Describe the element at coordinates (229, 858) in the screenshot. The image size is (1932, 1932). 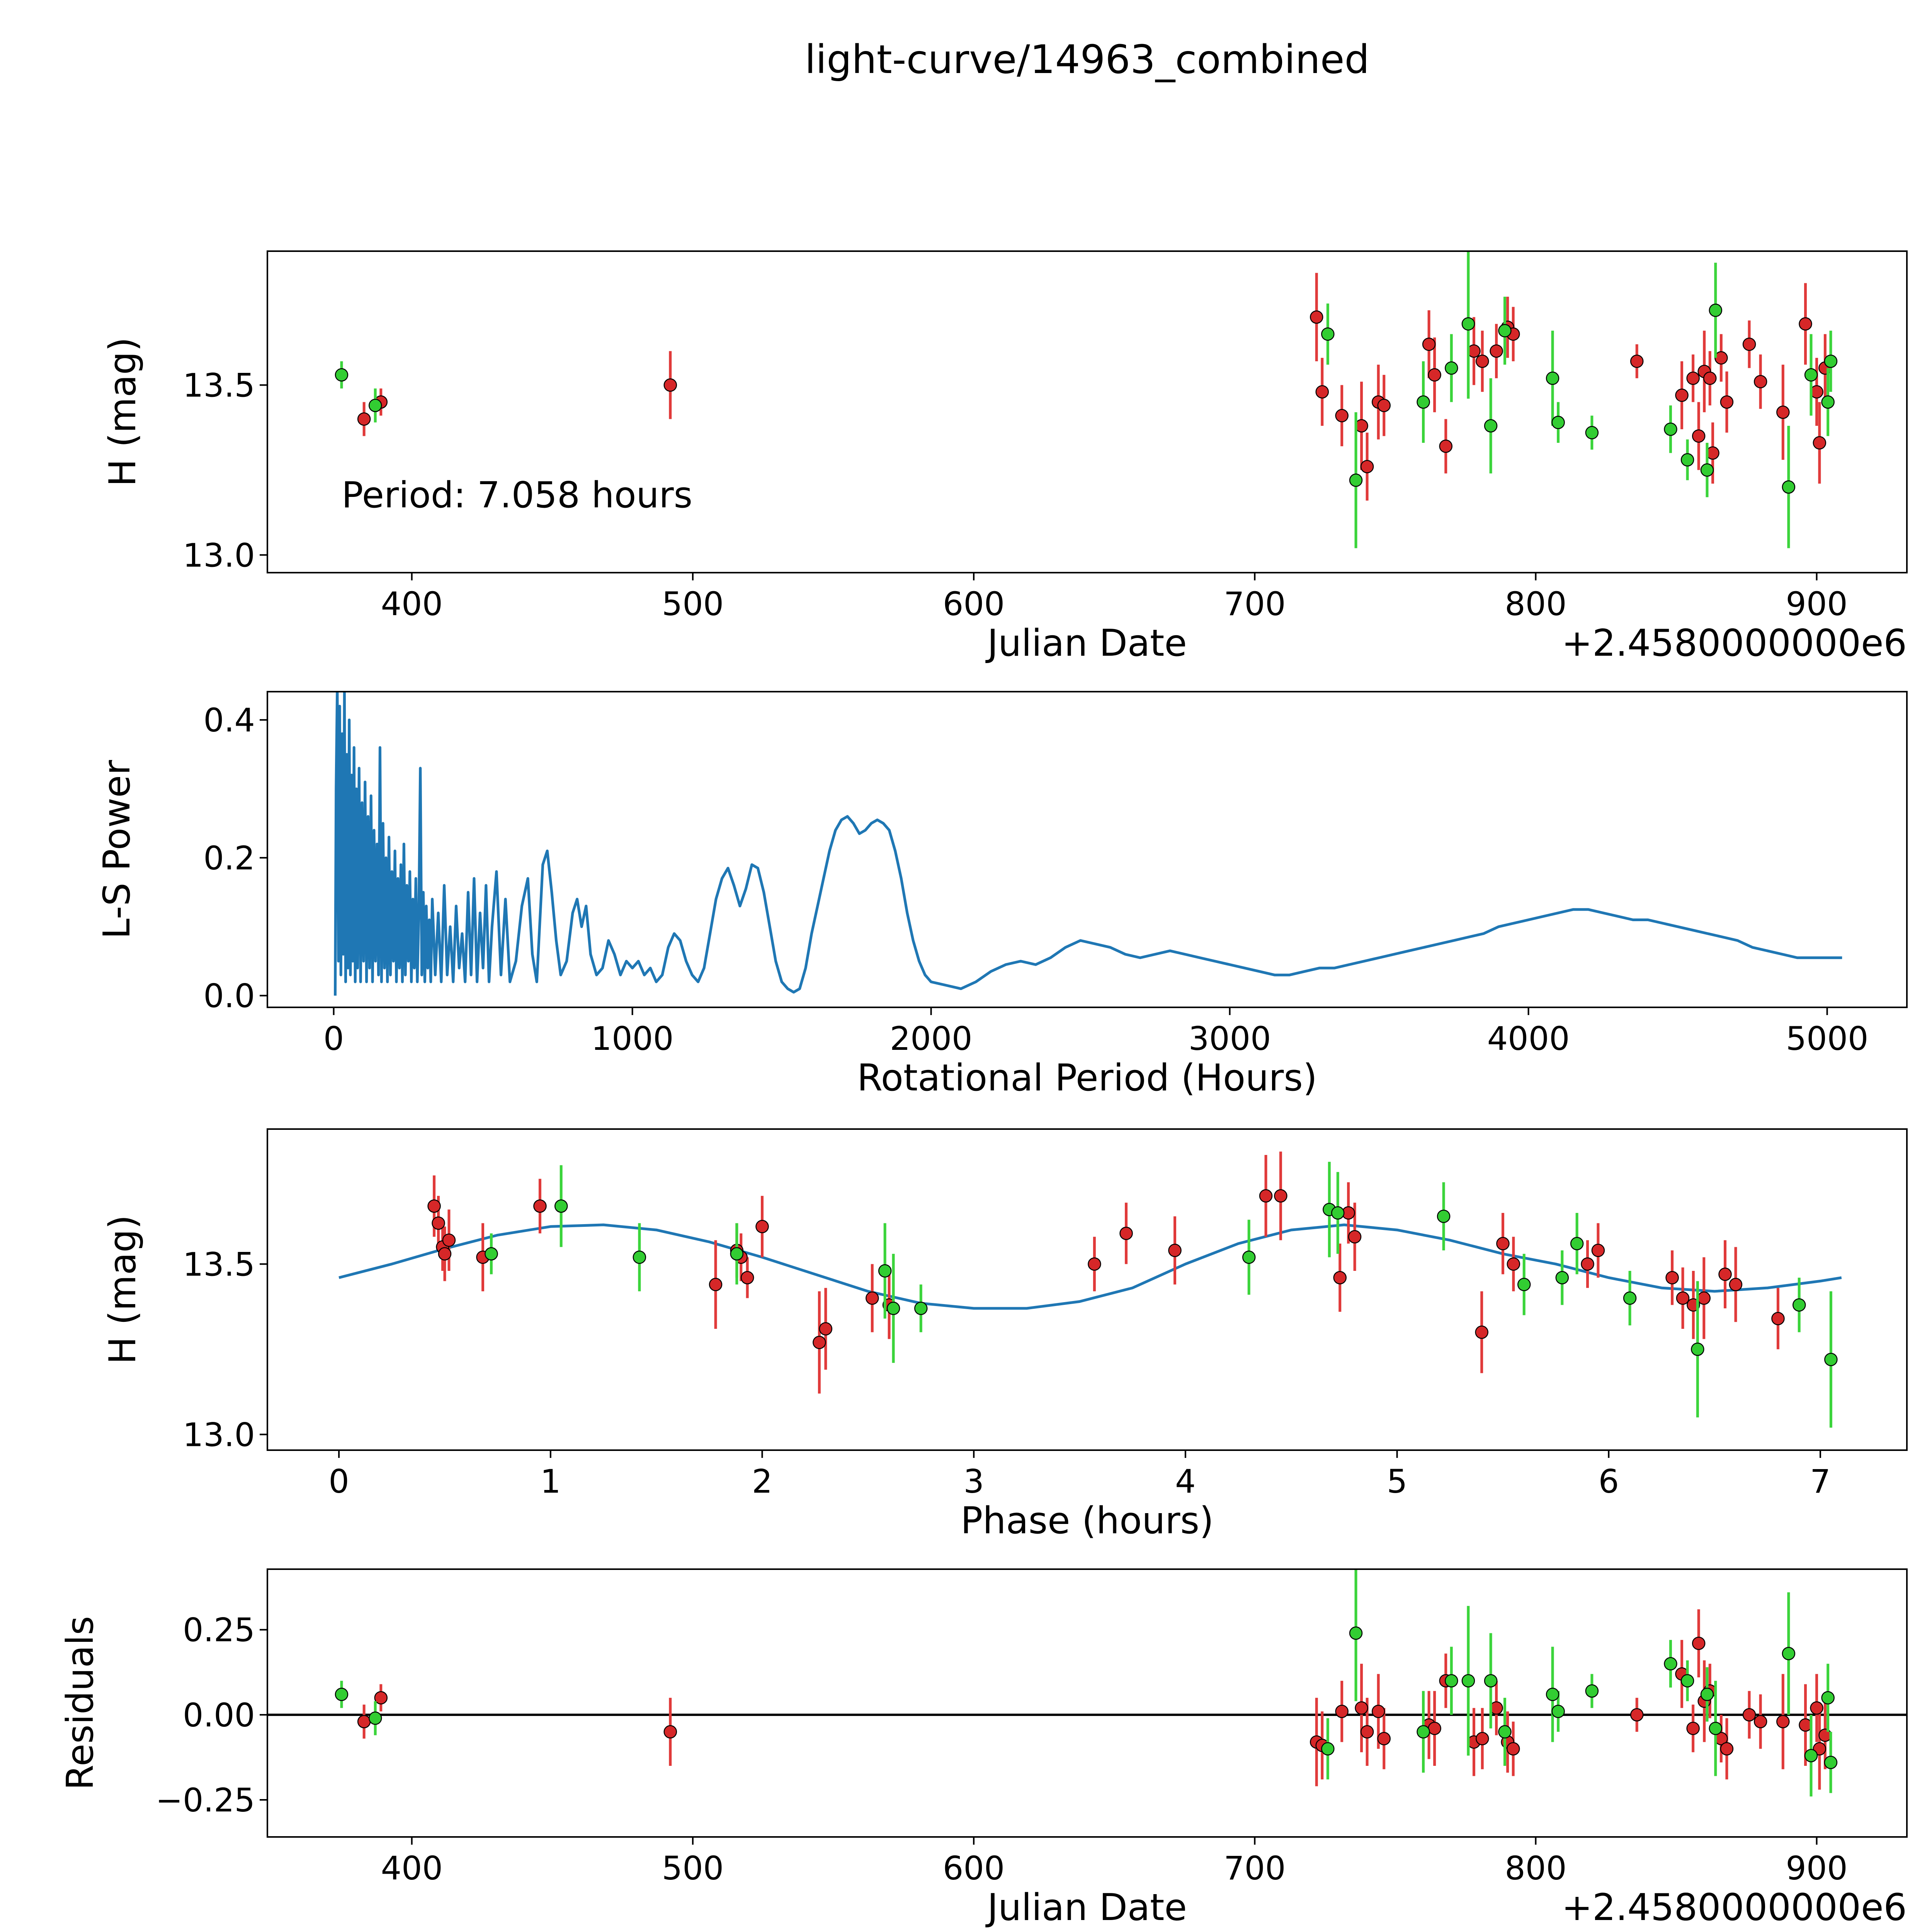
I see `y-tick-label: 0.2` at that location.